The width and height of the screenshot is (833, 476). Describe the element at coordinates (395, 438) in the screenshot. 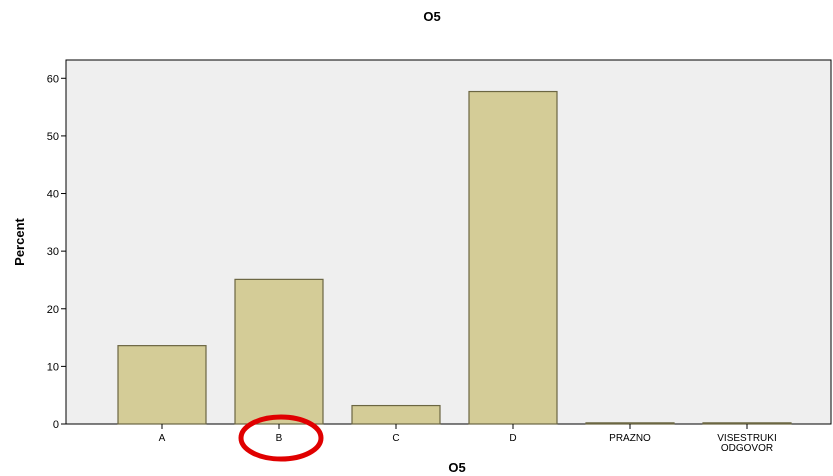

I see `x-tick-label: C` at that location.